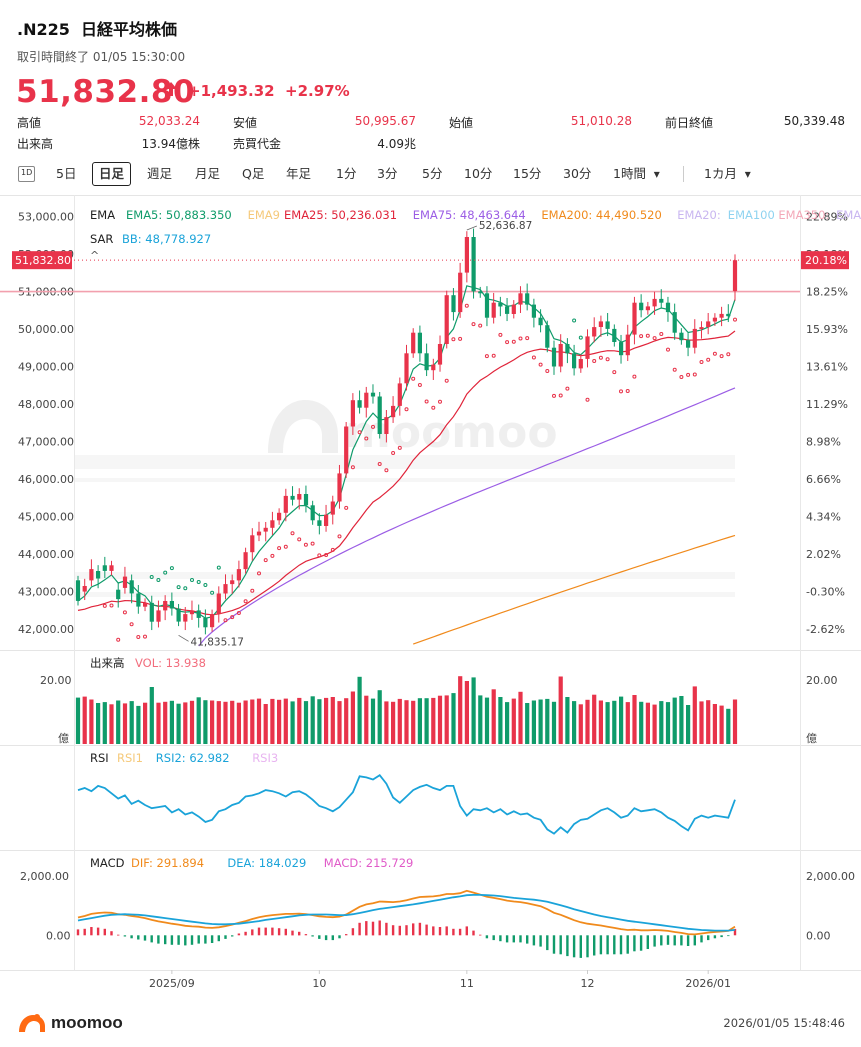 The image size is (861, 1047). Describe the element at coordinates (432, 173) in the screenshot. I see `tab-9: 5分` at that location.